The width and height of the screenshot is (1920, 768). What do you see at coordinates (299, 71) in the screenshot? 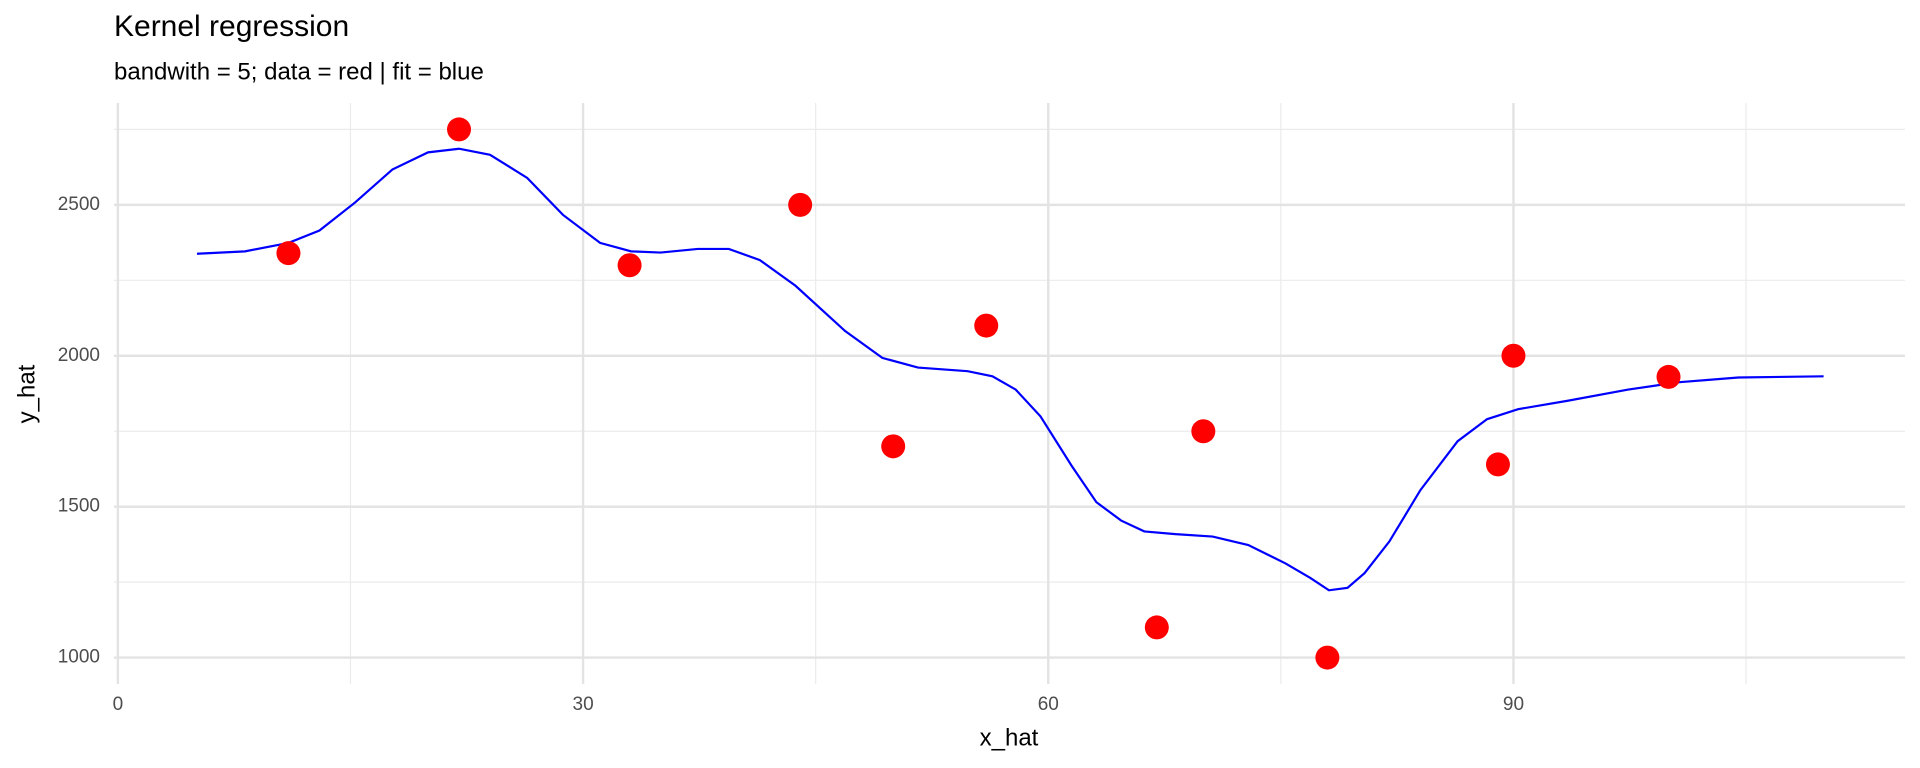
I see `chart-subtitle: bandwith = 5; data = red | fit = blue` at bounding box center [299, 71].